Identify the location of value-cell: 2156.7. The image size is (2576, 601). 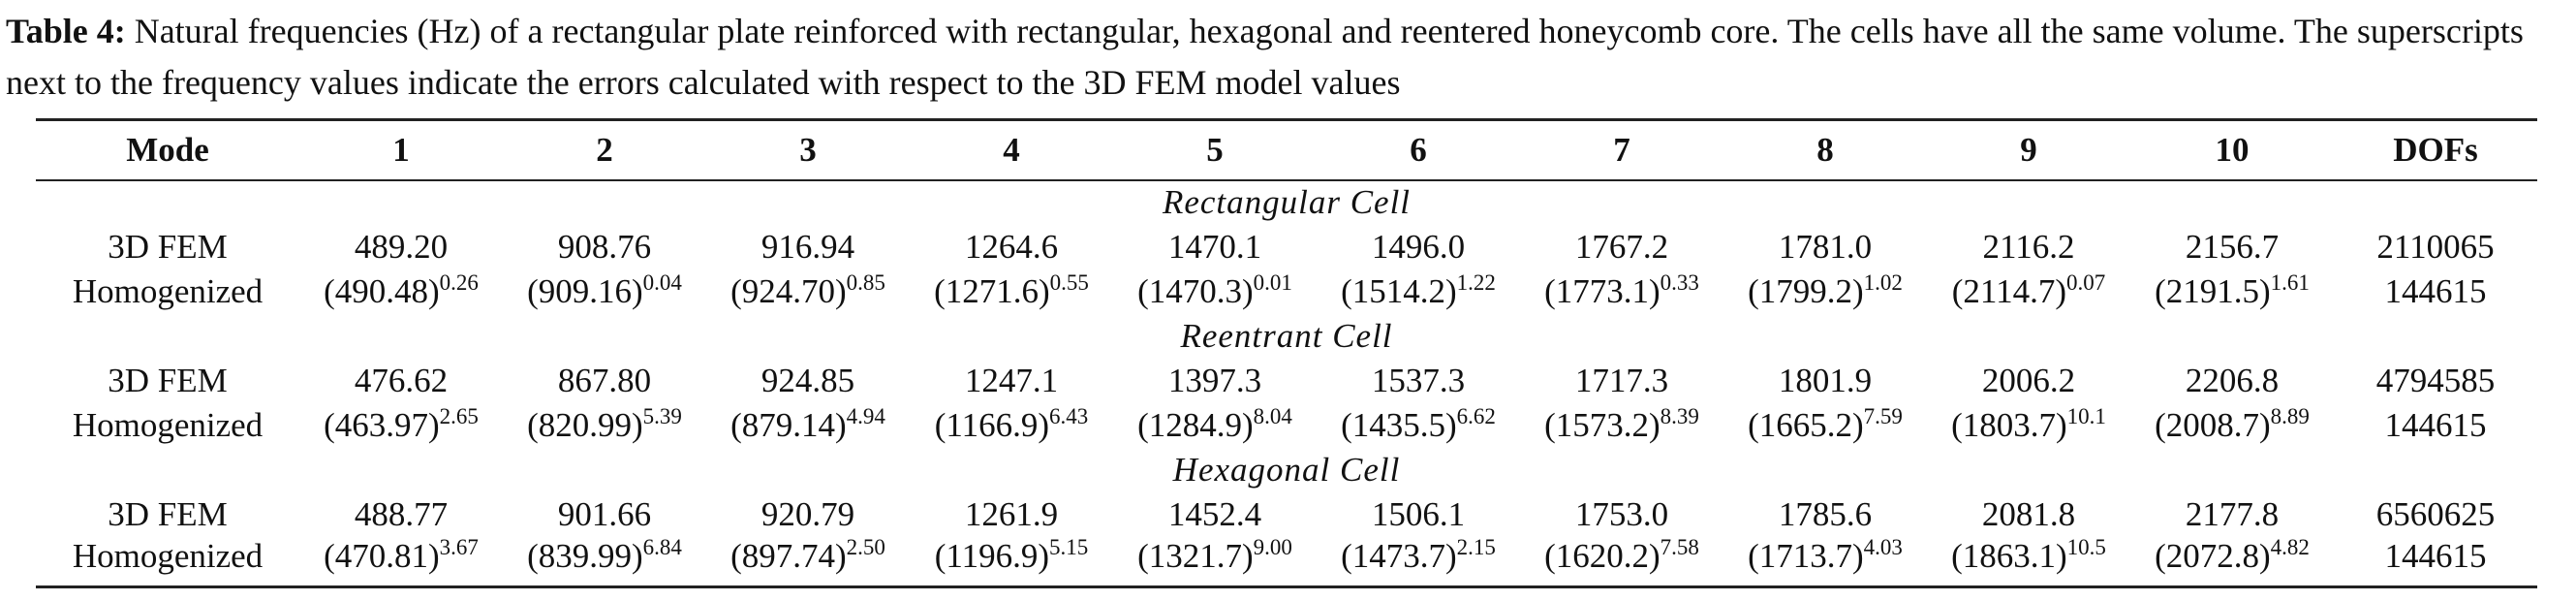
(2232, 246).